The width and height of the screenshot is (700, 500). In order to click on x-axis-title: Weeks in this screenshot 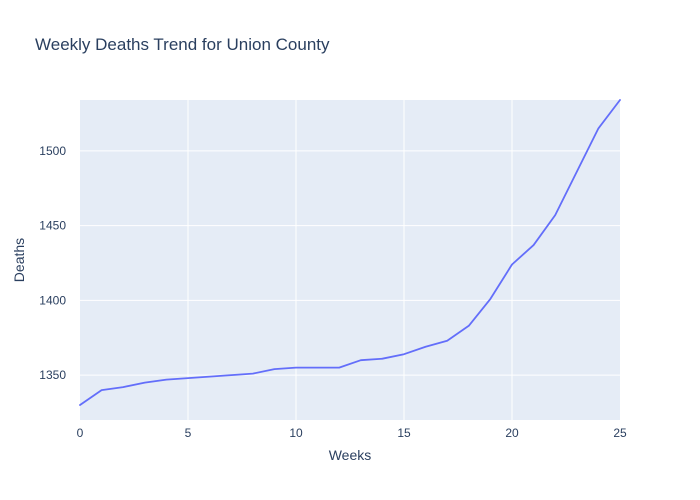, I will do `click(350, 455)`.